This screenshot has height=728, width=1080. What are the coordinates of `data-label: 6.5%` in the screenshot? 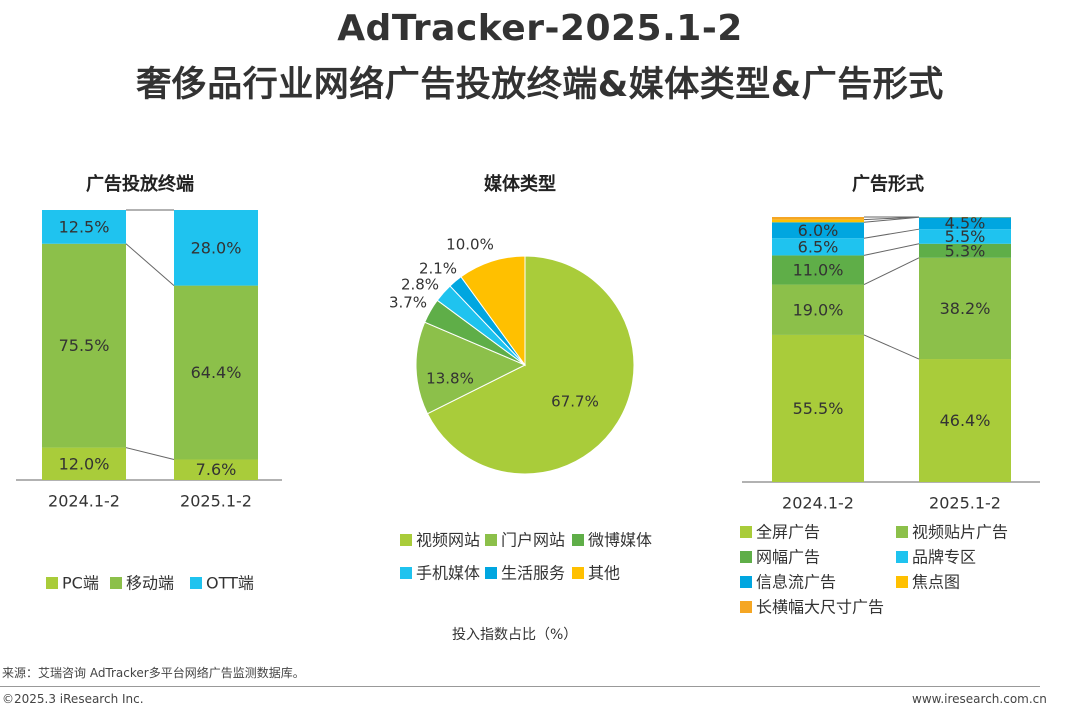 It's located at (818, 246).